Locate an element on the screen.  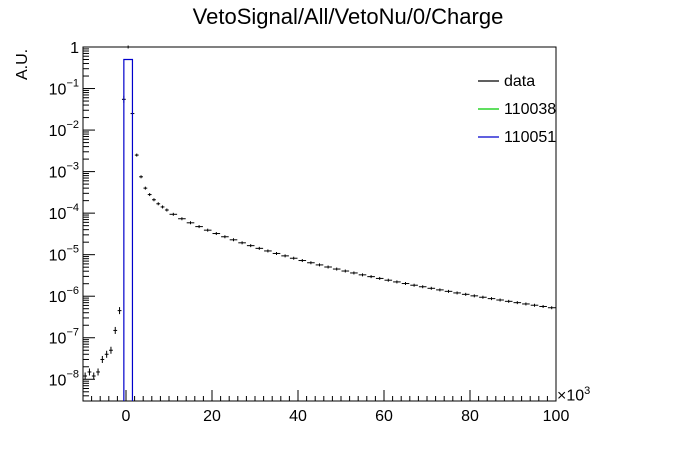
y-tick-label: 10⁻⁷ is located at coordinates (64, 337).